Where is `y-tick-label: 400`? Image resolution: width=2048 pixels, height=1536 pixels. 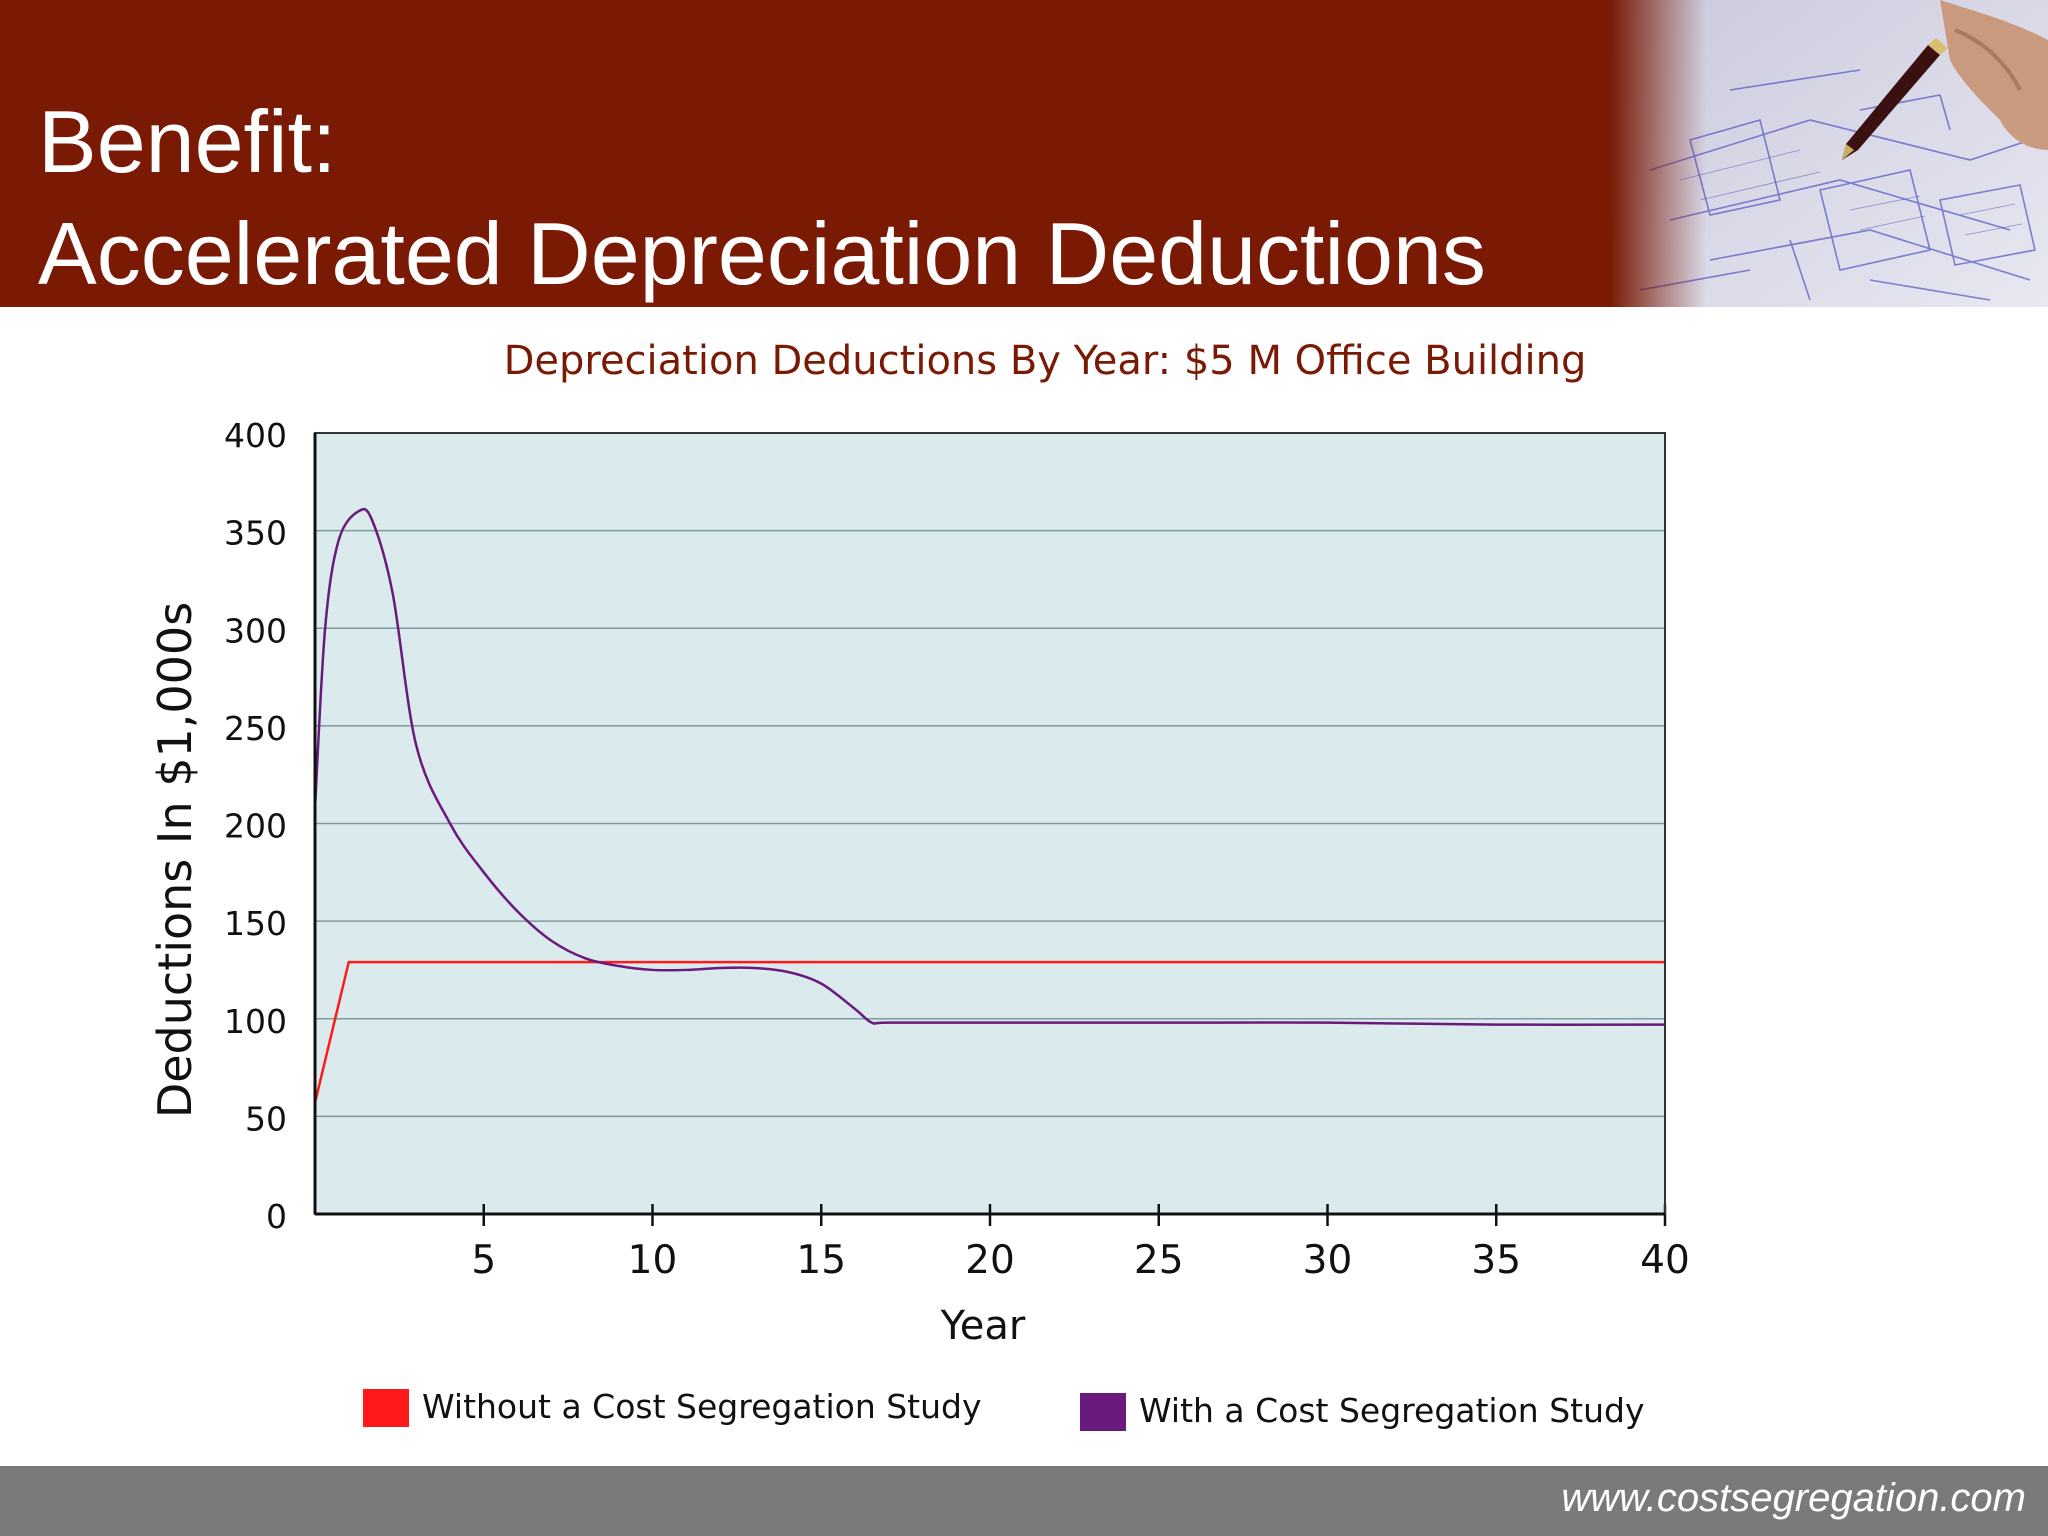
y-tick-label: 400 is located at coordinates (255, 435).